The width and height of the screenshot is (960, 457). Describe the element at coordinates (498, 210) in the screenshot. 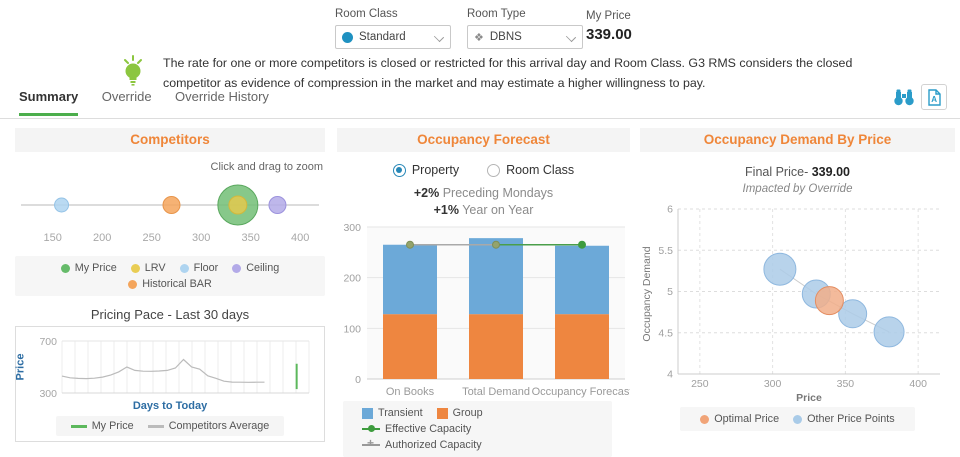

I see `stat-label: Year on Year` at that location.